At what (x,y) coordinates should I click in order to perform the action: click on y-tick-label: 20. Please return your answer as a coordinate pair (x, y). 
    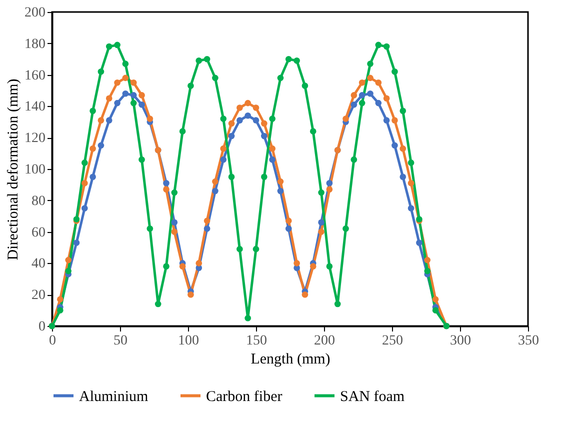
    Looking at the image, I should click on (39, 296).